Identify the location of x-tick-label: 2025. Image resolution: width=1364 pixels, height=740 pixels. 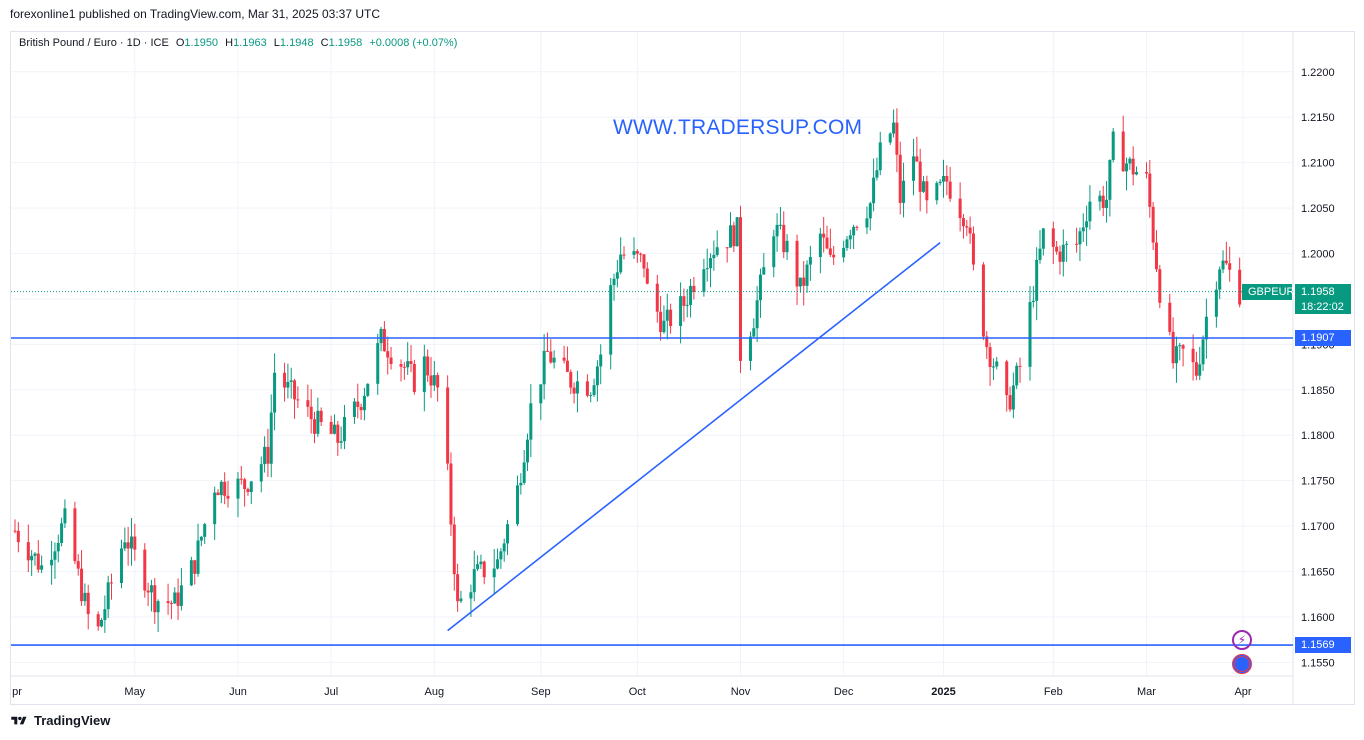
(943, 692).